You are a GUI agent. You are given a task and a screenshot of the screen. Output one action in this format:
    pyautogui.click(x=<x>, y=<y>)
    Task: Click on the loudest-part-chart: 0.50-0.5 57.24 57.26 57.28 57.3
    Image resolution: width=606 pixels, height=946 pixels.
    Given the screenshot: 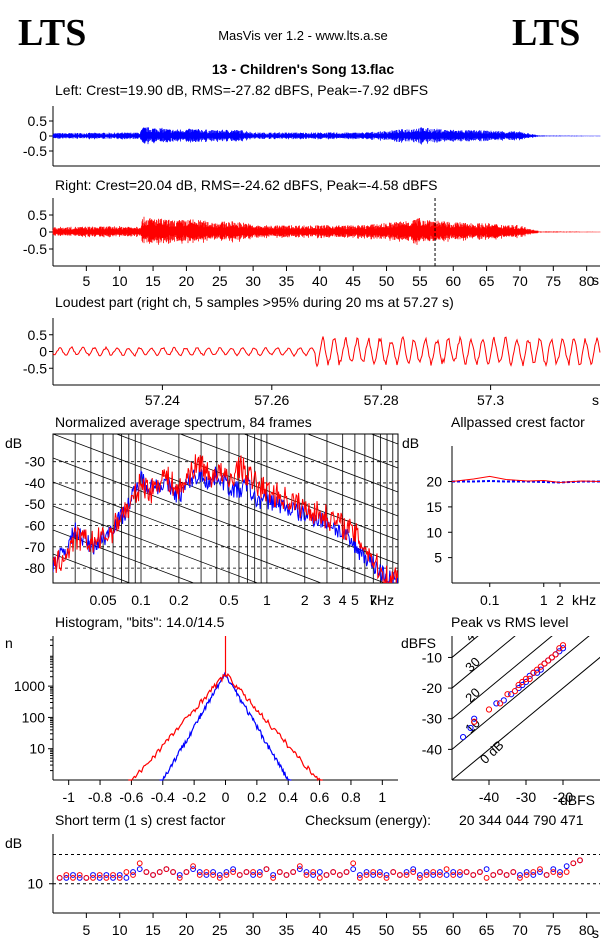 What is the action you would take?
    pyautogui.click(x=312, y=363)
    